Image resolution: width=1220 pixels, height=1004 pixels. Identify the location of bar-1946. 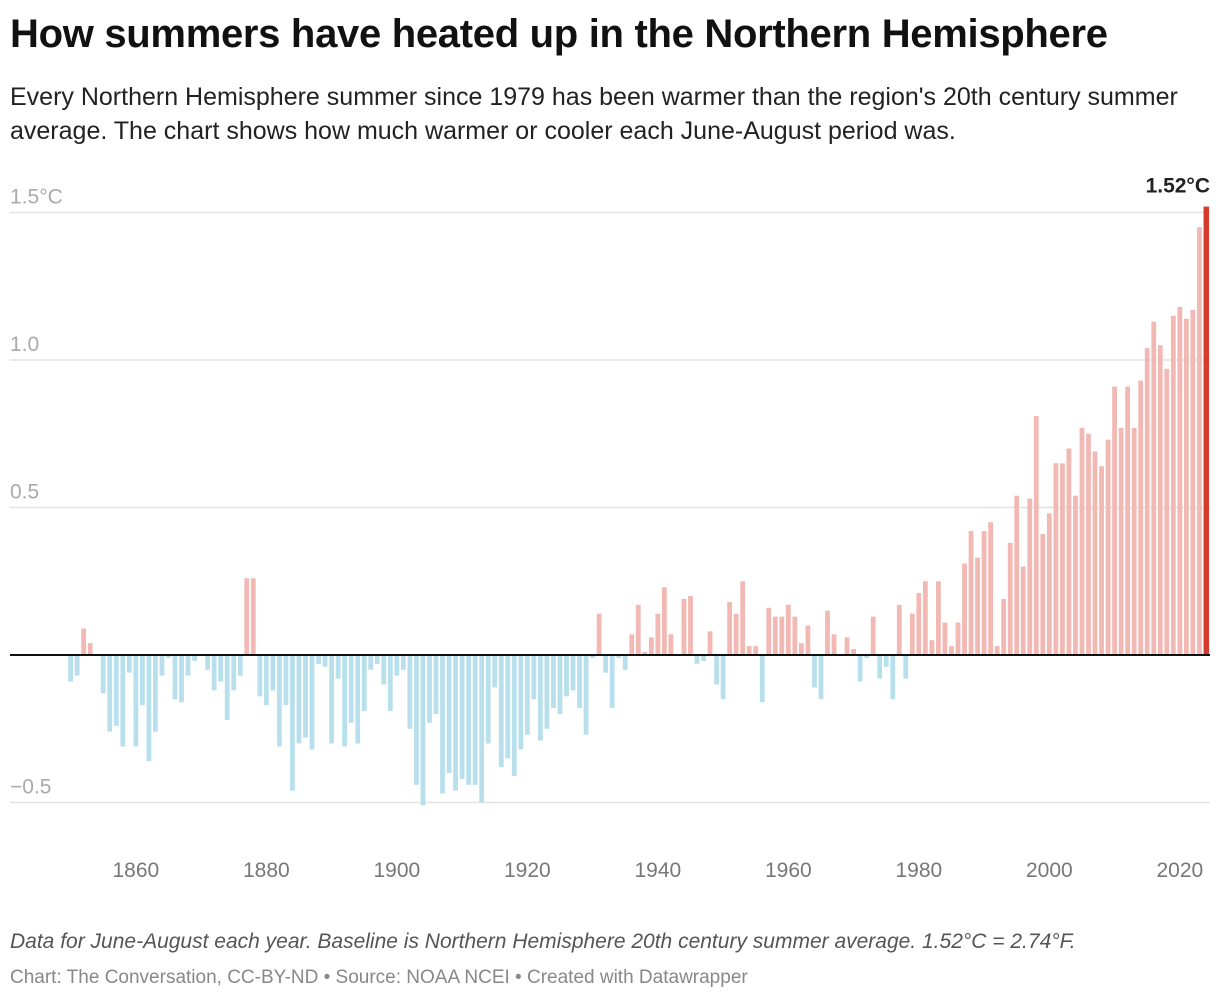
(697, 659).